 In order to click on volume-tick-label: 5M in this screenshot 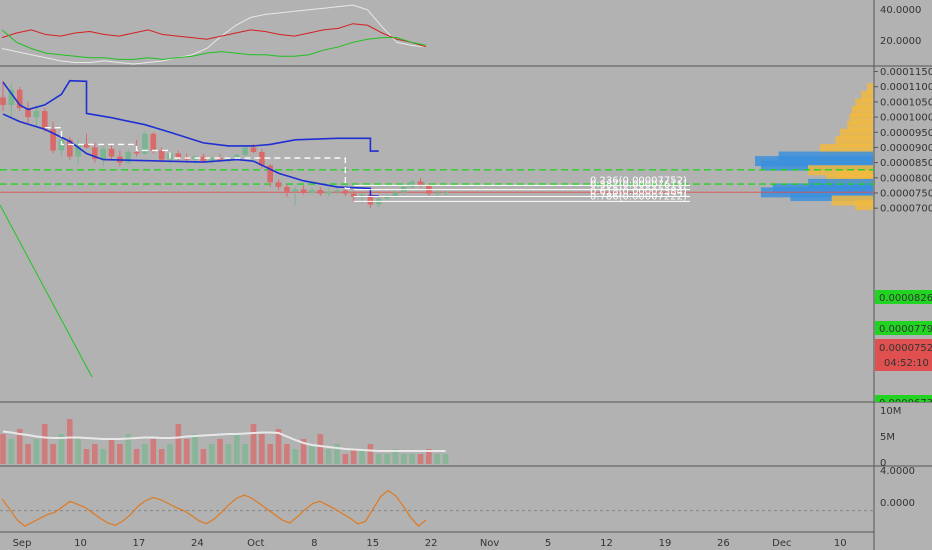, I will do `click(887, 437)`.